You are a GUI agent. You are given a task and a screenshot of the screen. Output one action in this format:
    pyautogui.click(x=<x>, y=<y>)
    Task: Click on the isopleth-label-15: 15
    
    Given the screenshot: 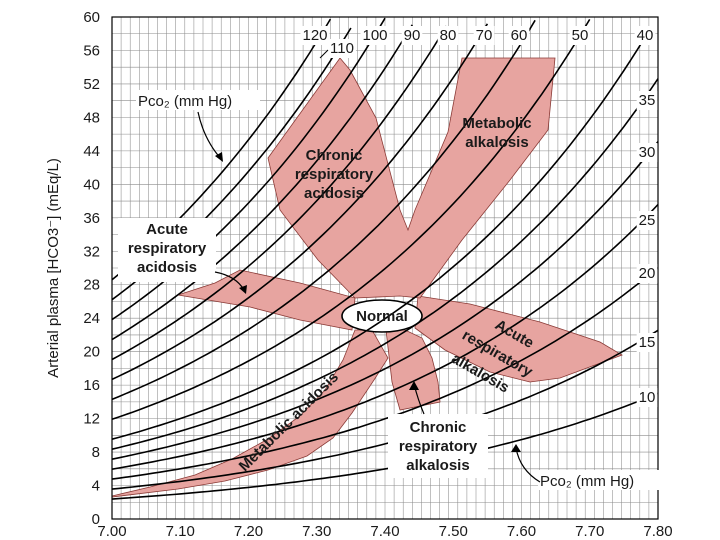 What is the action you would take?
    pyautogui.click(x=647, y=342)
    